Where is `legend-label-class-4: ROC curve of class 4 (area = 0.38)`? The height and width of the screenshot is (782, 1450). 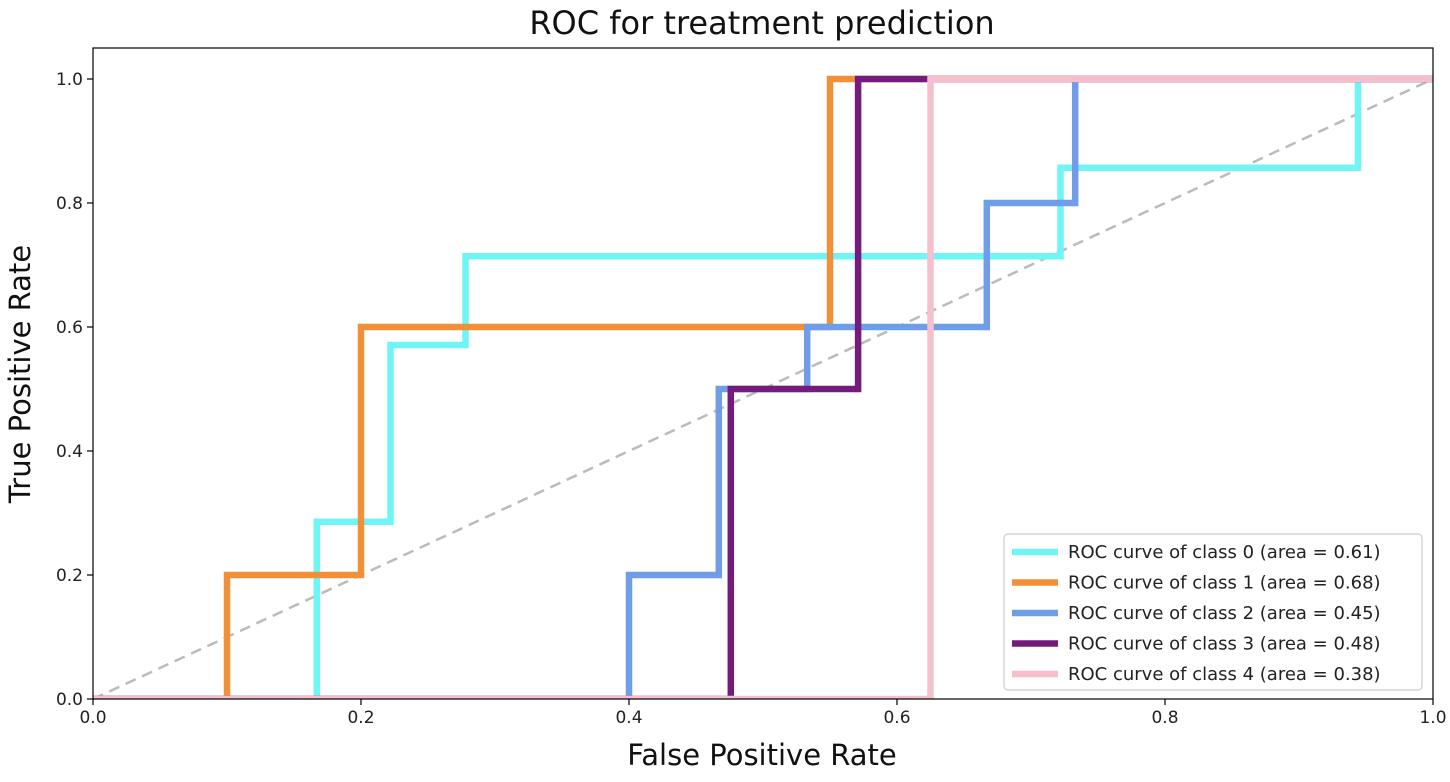 legend-label-class-4: ROC curve of class 4 (area = 0.38) is located at coordinates (1224, 674).